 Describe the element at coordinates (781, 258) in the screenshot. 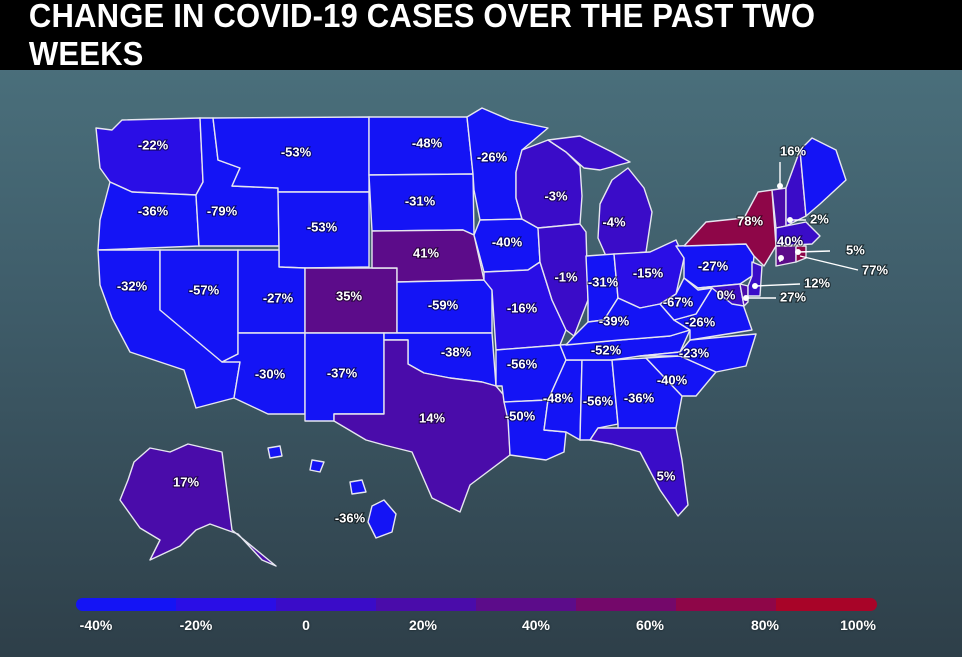

I see `callout-dot-ct` at that location.